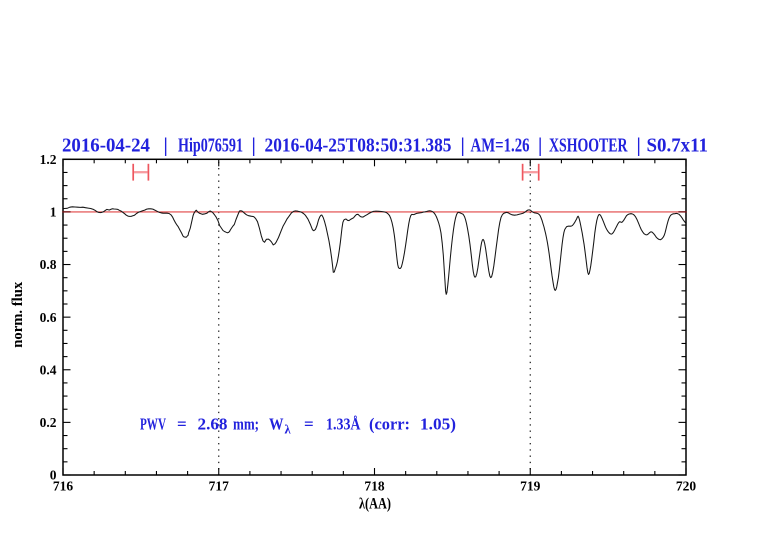 This screenshot has width=782, height=547. What do you see at coordinates (210, 146) in the screenshot?
I see `svg-text: Hip076591` at bounding box center [210, 146].